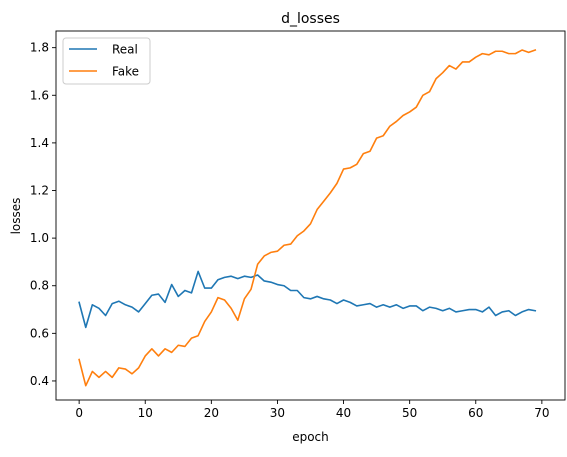  I want to click on series-line-real, so click(307, 299).